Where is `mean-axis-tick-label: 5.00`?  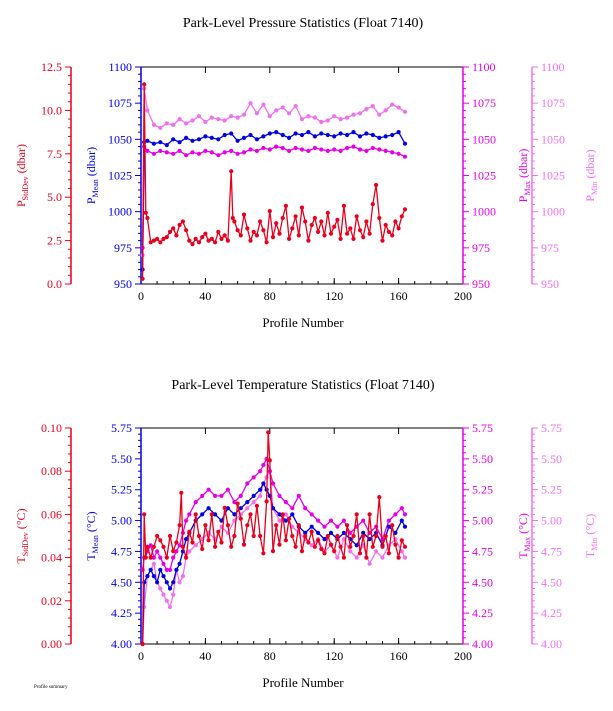
mean-axis-tick-label: 5.00 is located at coordinates (121, 521).